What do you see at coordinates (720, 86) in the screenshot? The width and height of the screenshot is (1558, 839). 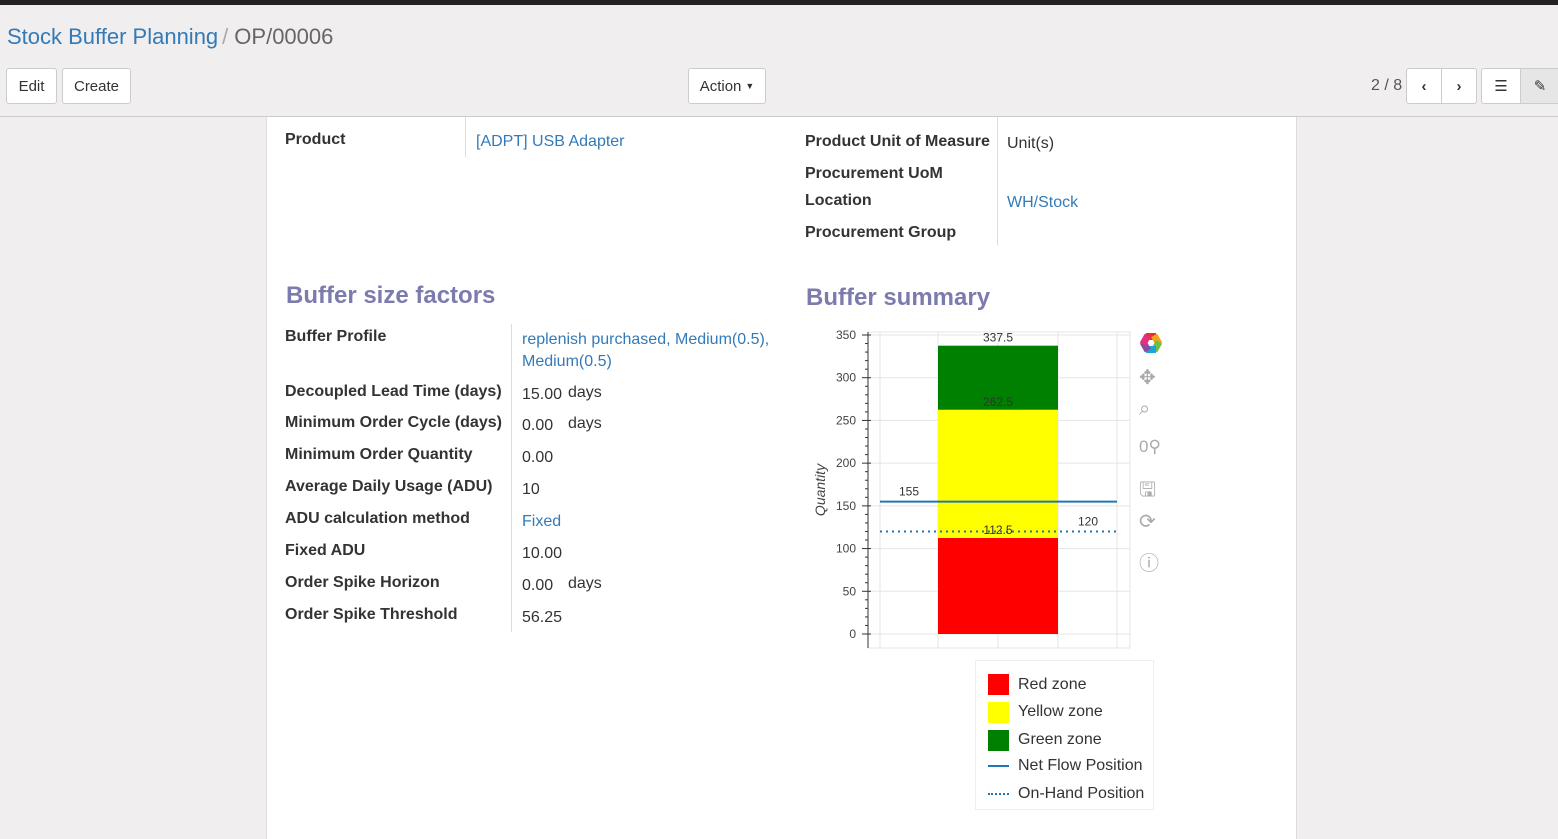 I see `action-label: Action` at bounding box center [720, 86].